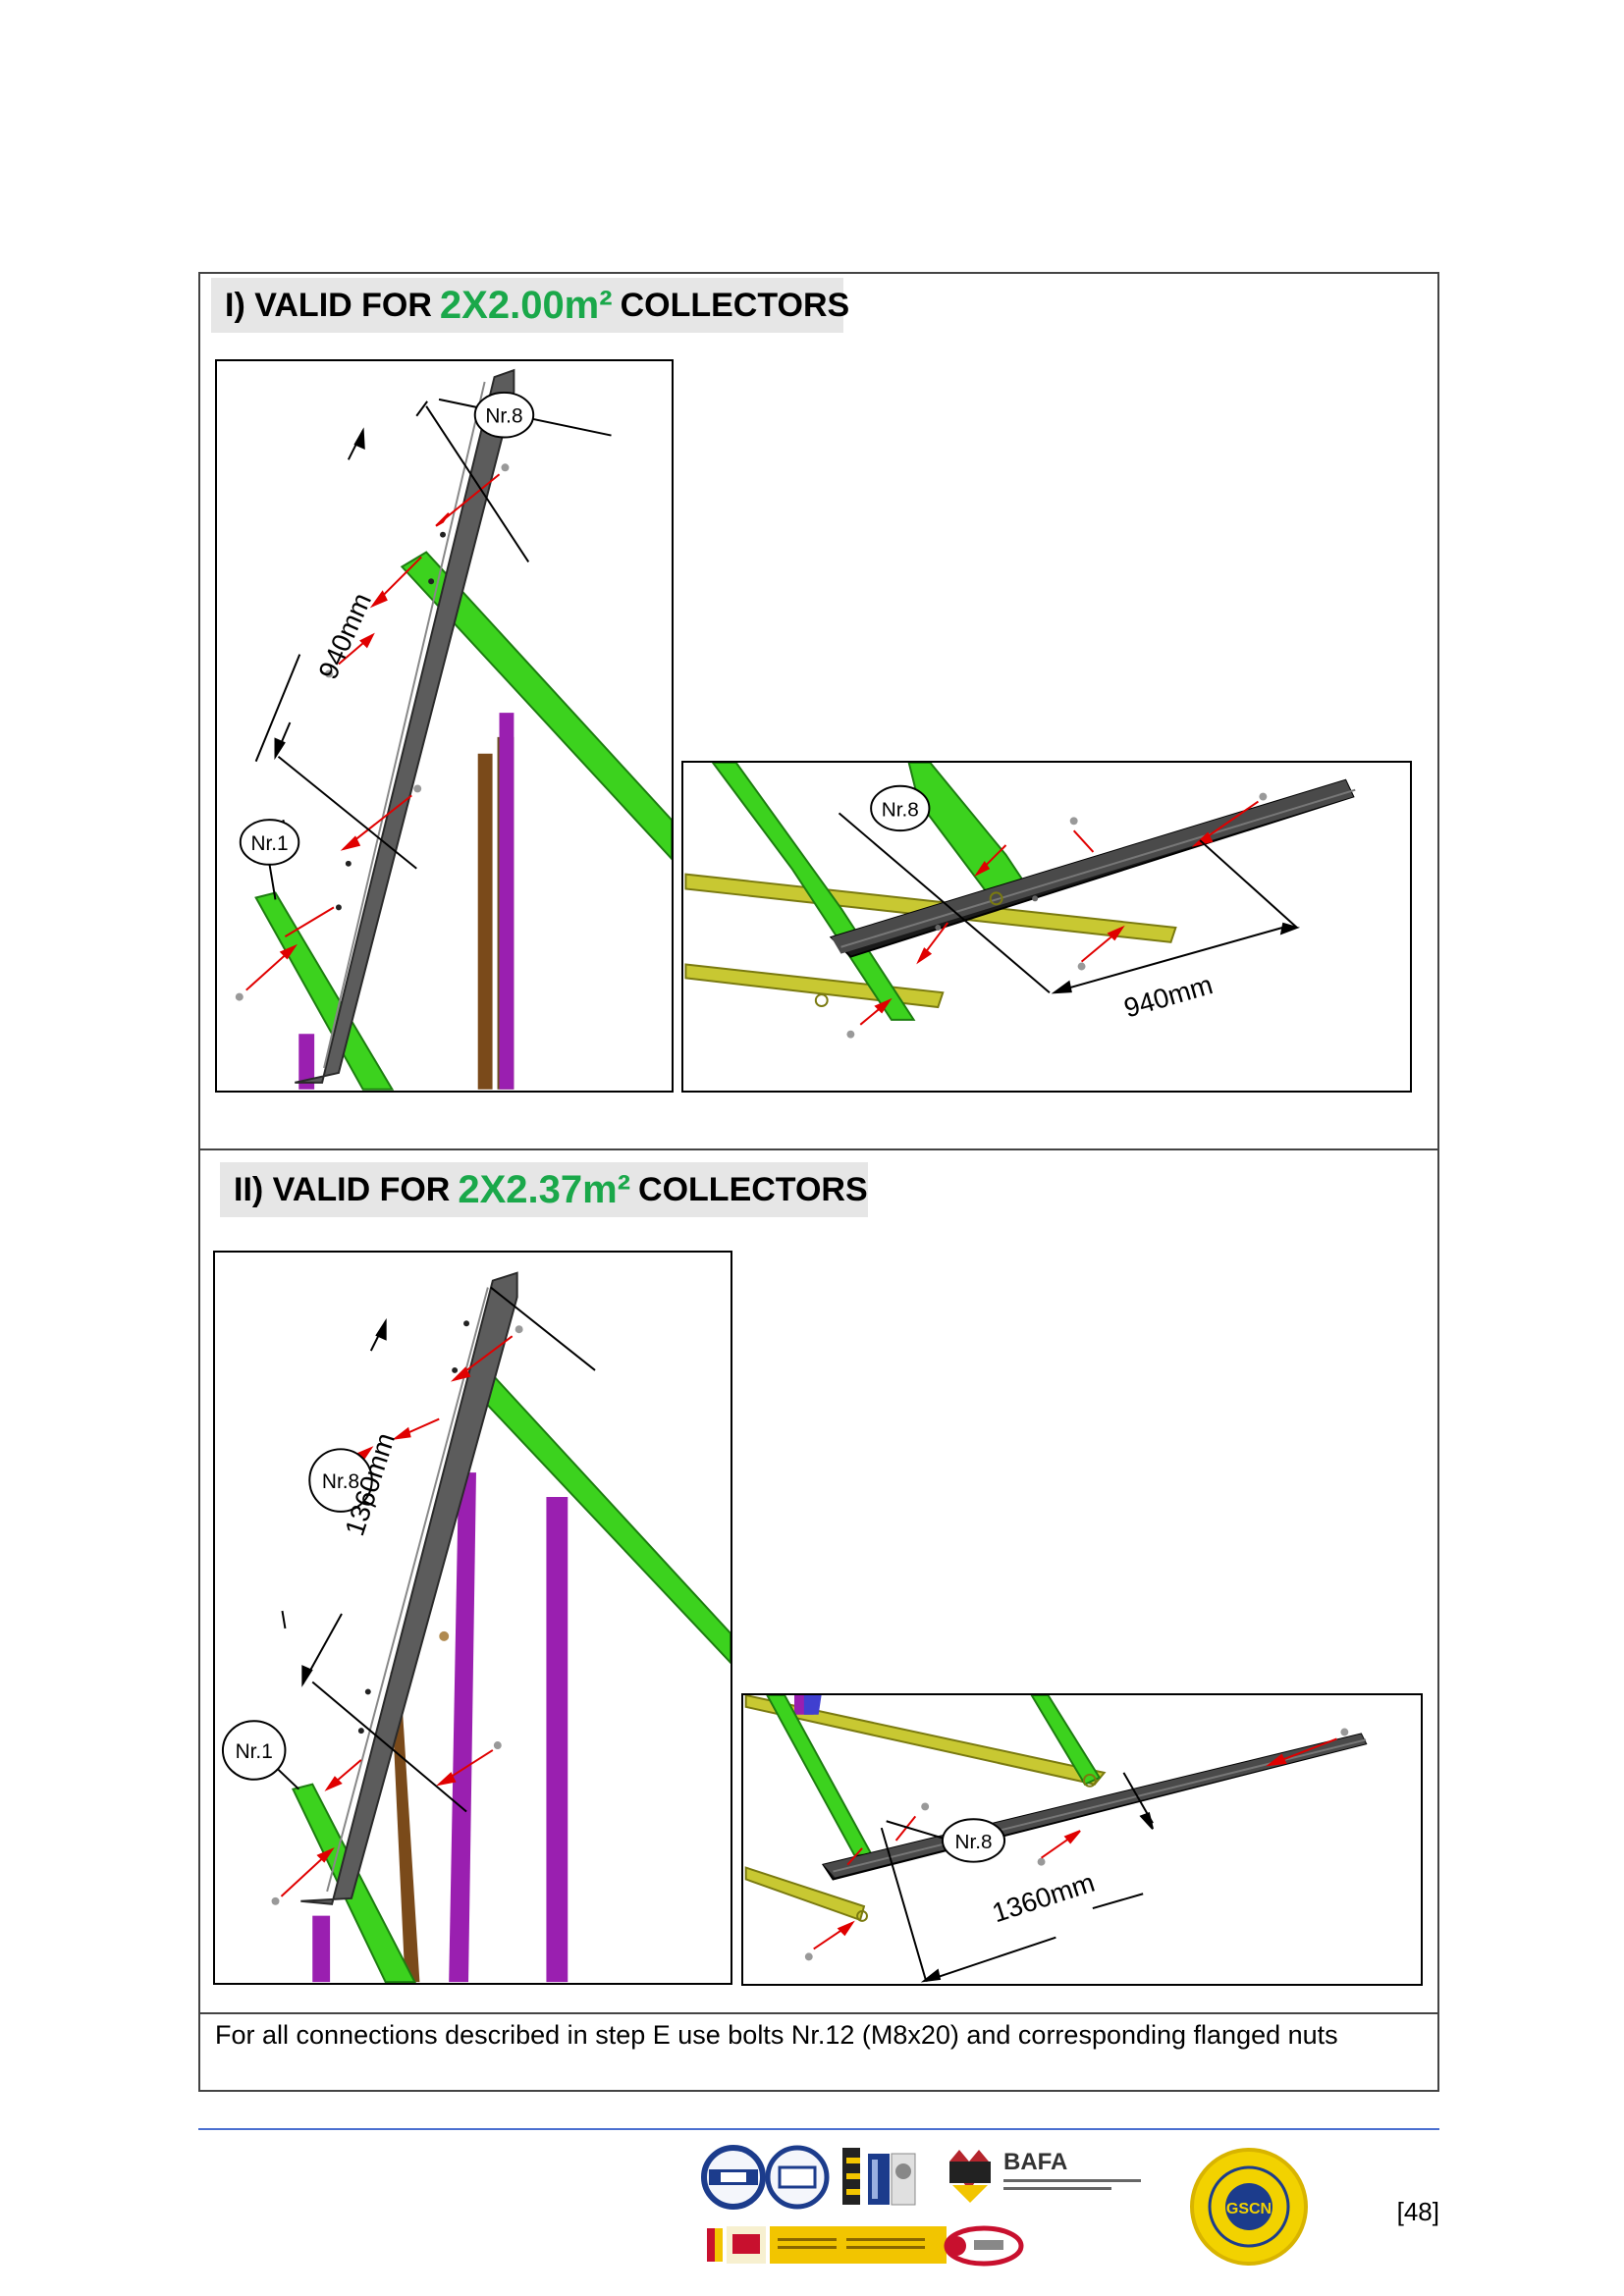 The height and width of the screenshot is (2296, 1624). I want to click on section-1-prefix: I) VALID FOR, so click(328, 306).